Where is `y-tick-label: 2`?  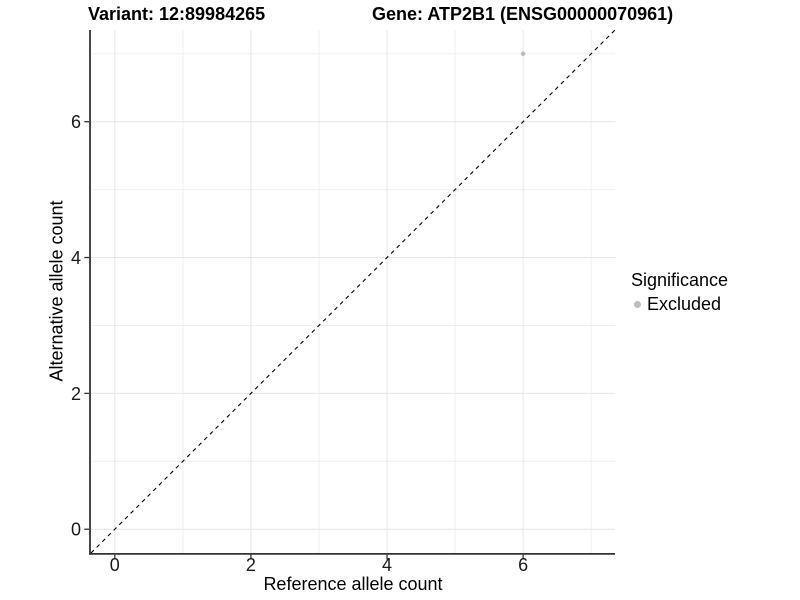
y-tick-label: 2 is located at coordinates (76, 394).